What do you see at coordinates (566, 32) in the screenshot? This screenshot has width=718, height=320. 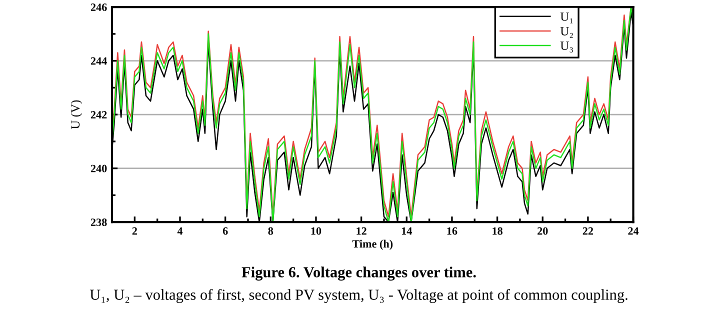 I see `legend-label: U₂` at bounding box center [566, 32].